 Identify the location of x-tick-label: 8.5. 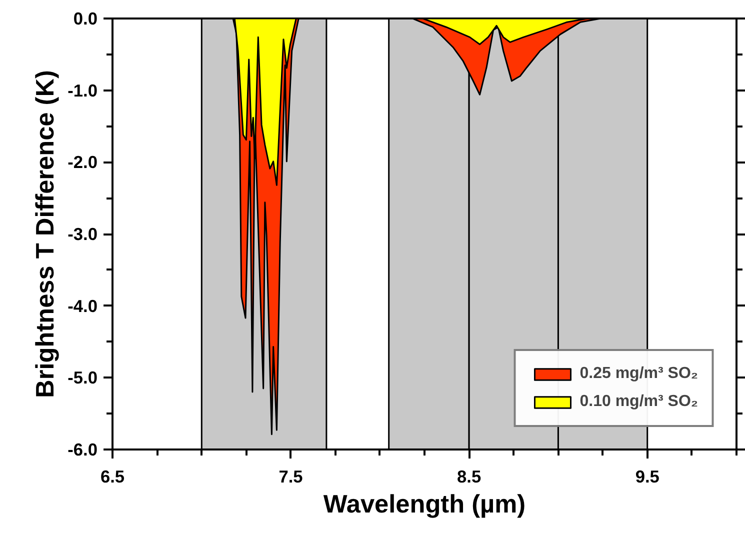
(469, 476).